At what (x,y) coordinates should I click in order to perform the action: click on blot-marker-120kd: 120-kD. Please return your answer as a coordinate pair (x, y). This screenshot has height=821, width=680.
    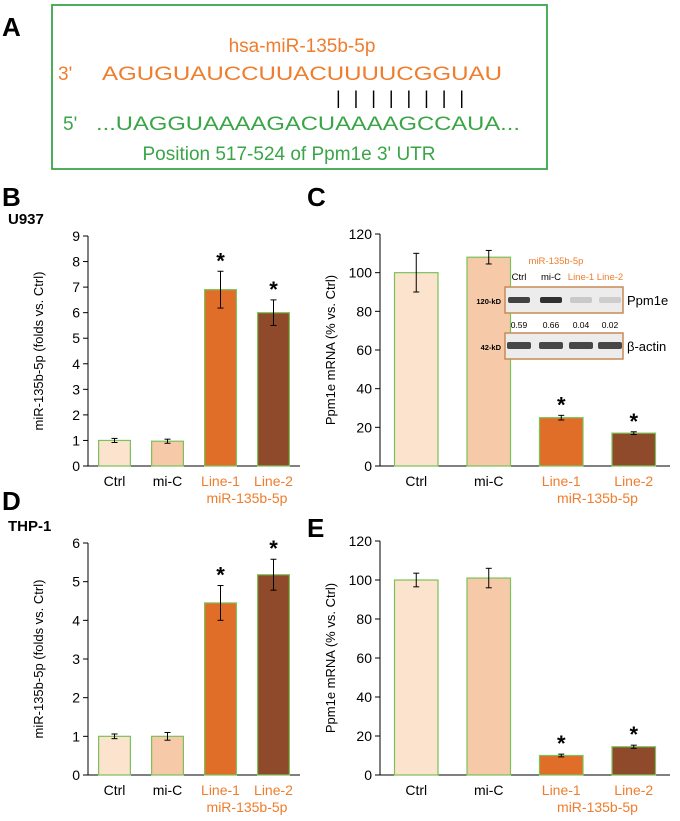
    Looking at the image, I should click on (488, 301).